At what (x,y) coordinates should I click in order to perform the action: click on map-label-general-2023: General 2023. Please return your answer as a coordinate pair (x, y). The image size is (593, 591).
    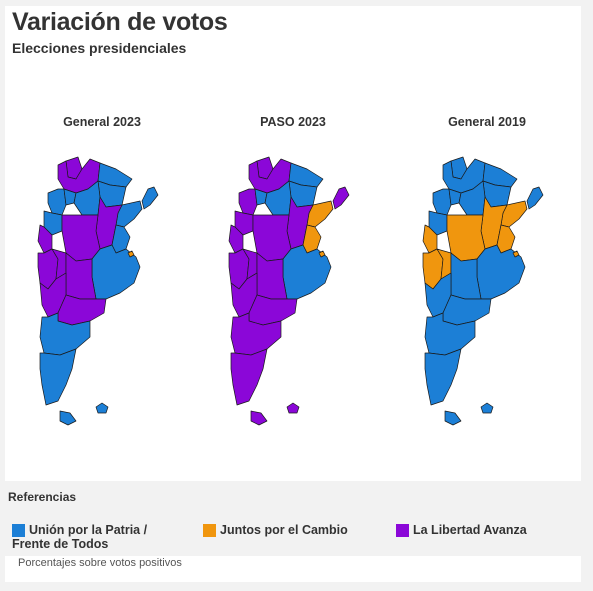
    Looking at the image, I should click on (102, 122).